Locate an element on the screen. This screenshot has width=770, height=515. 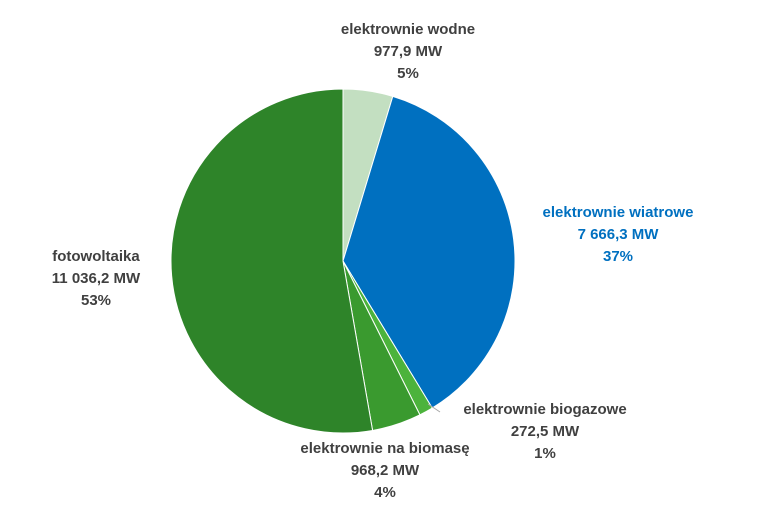
percent-label: 5% is located at coordinates (408, 73).